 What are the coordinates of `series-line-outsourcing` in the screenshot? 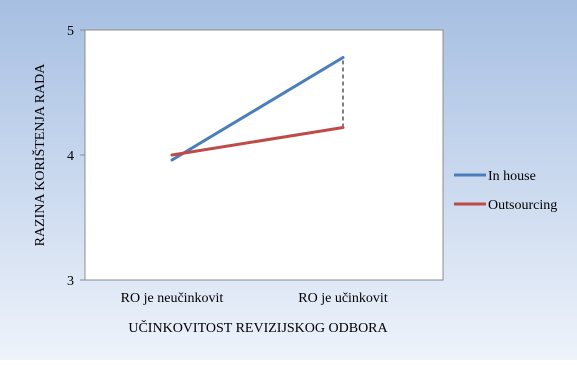 It's located at (257, 141).